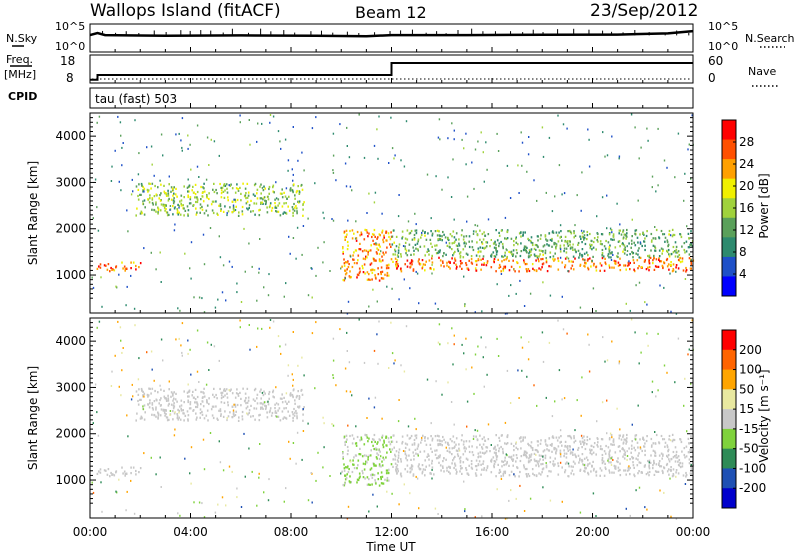 The height and width of the screenshot is (554, 800). Describe the element at coordinates (70, 275) in the screenshot. I see `y-tick-label: 1000` at that location.